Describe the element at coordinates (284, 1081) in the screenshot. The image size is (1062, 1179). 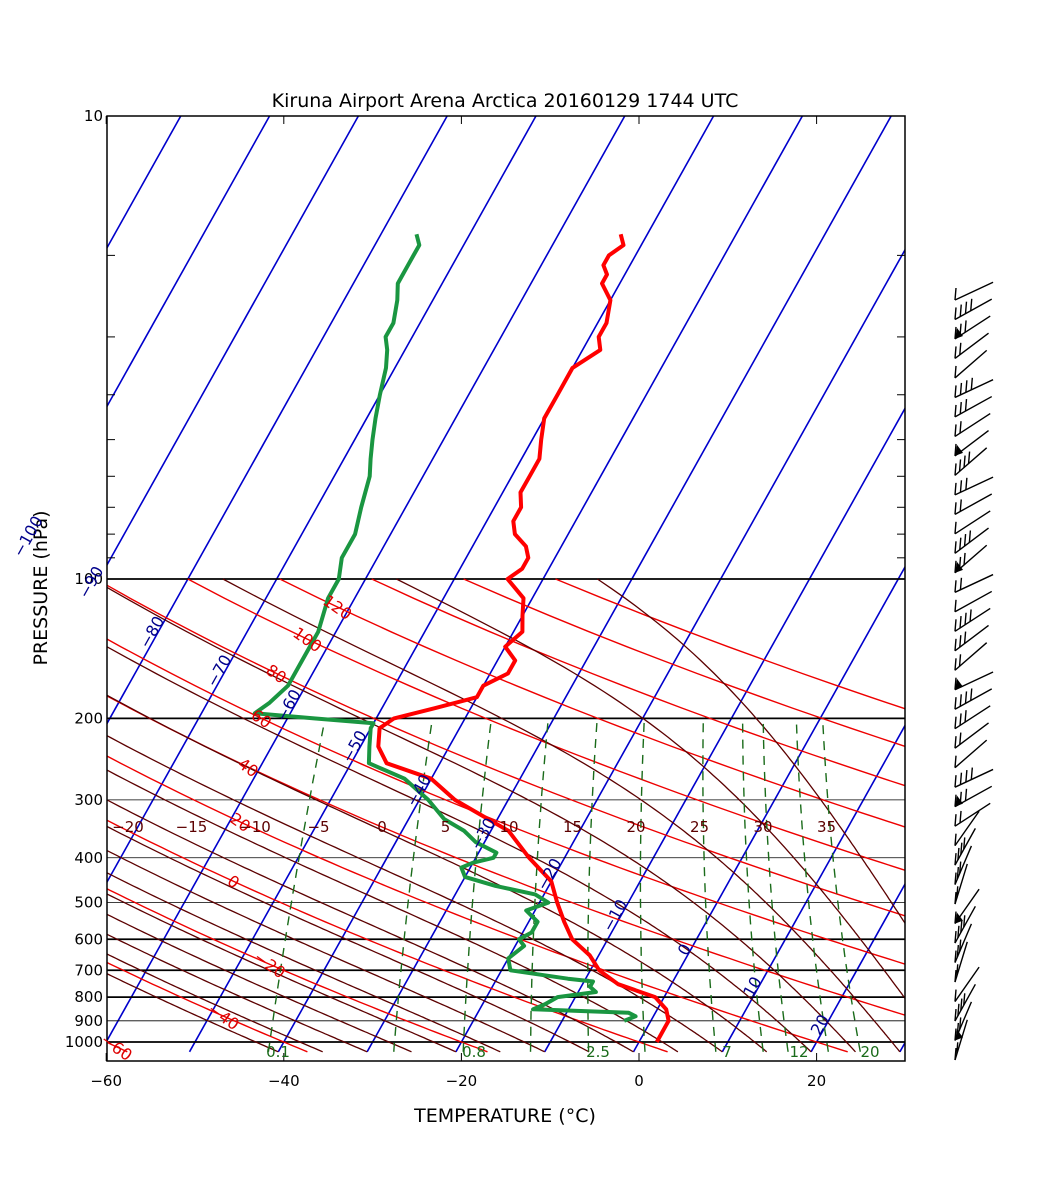
I see `x-tick-label: −40` at that location.